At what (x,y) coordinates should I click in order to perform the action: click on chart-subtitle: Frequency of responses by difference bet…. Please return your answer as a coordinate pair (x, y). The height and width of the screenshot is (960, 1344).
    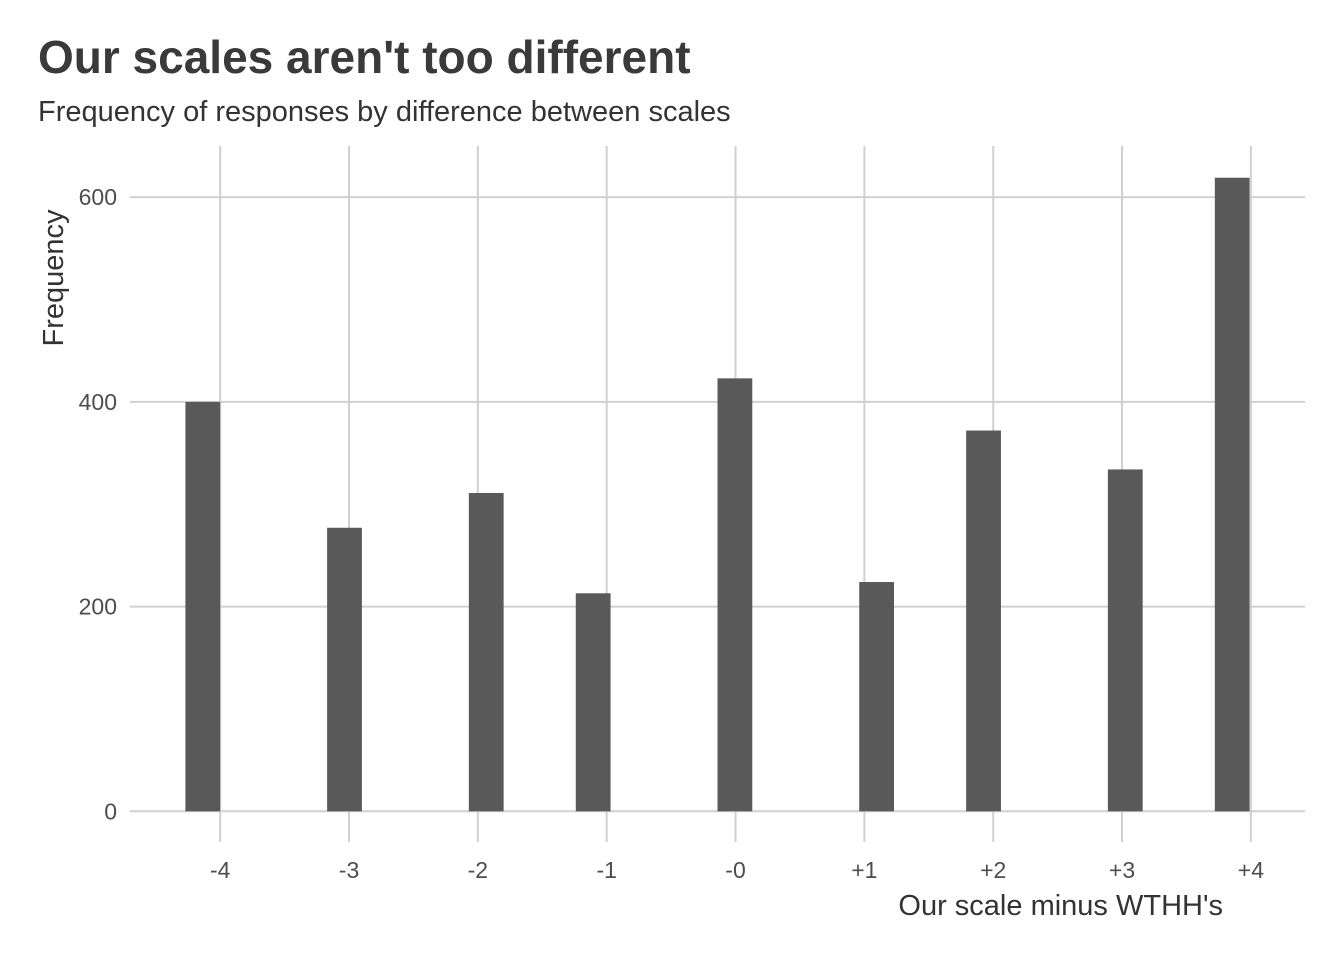
    Looking at the image, I should click on (384, 112).